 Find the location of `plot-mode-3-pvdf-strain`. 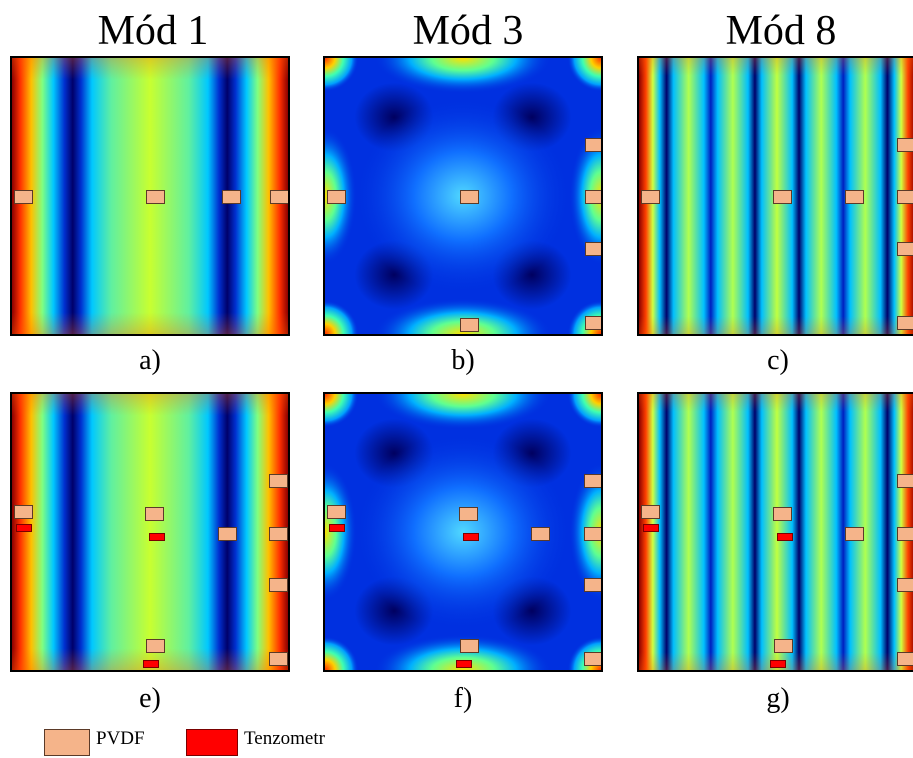

plot-mode-3-pvdf-strain is located at coordinates (463, 532).